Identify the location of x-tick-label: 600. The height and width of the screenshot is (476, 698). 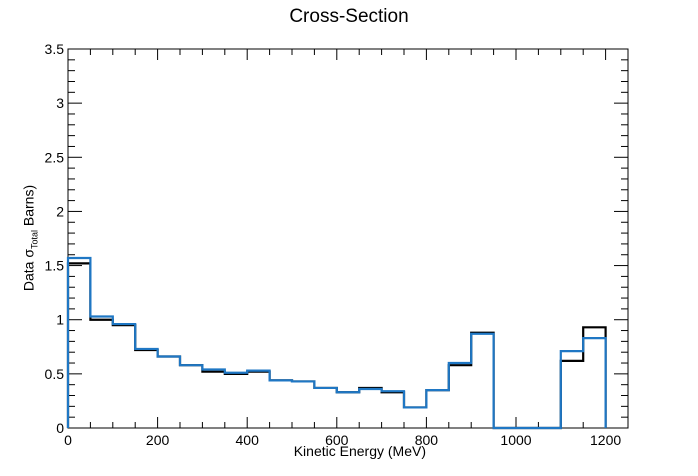
(337, 440).